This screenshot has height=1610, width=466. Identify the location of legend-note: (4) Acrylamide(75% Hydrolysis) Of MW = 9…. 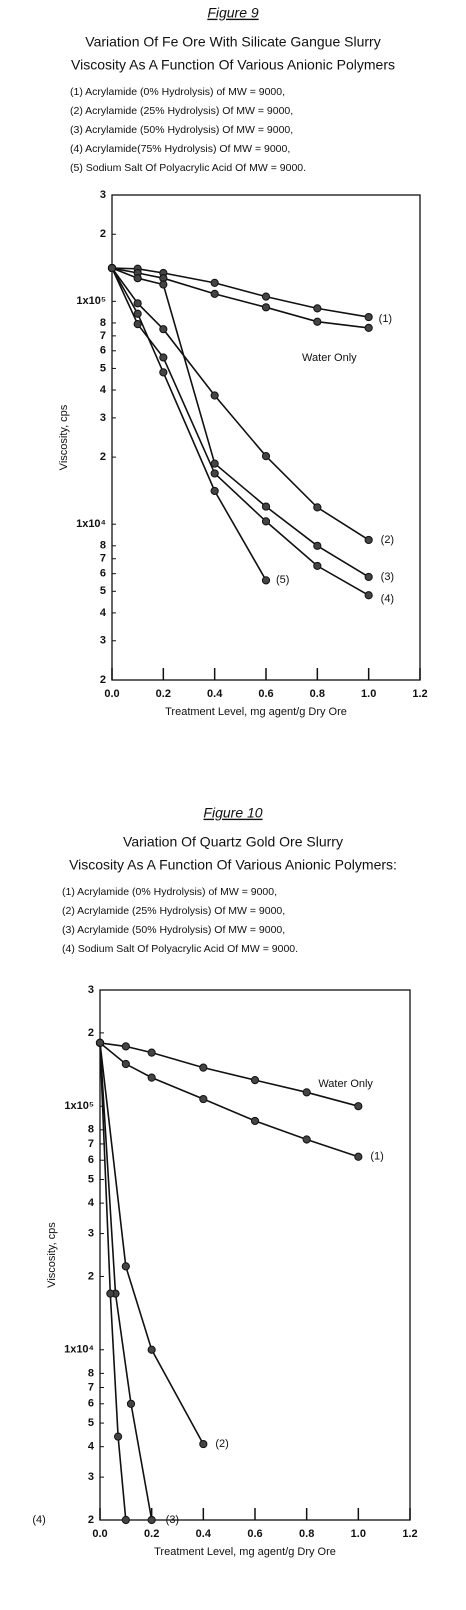
(180, 149).